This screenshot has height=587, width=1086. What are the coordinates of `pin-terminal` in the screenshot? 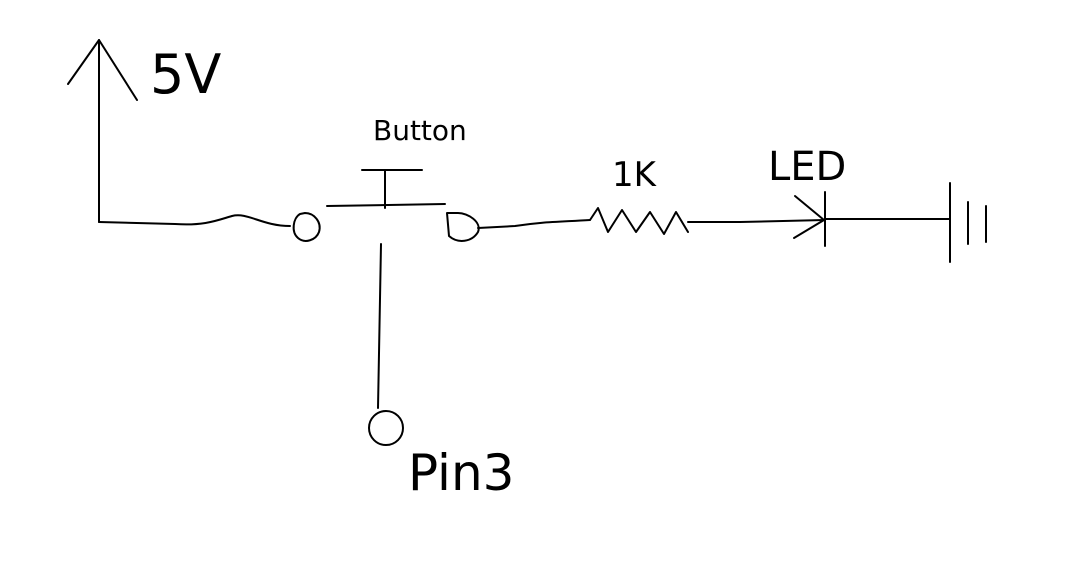 It's located at (386, 428).